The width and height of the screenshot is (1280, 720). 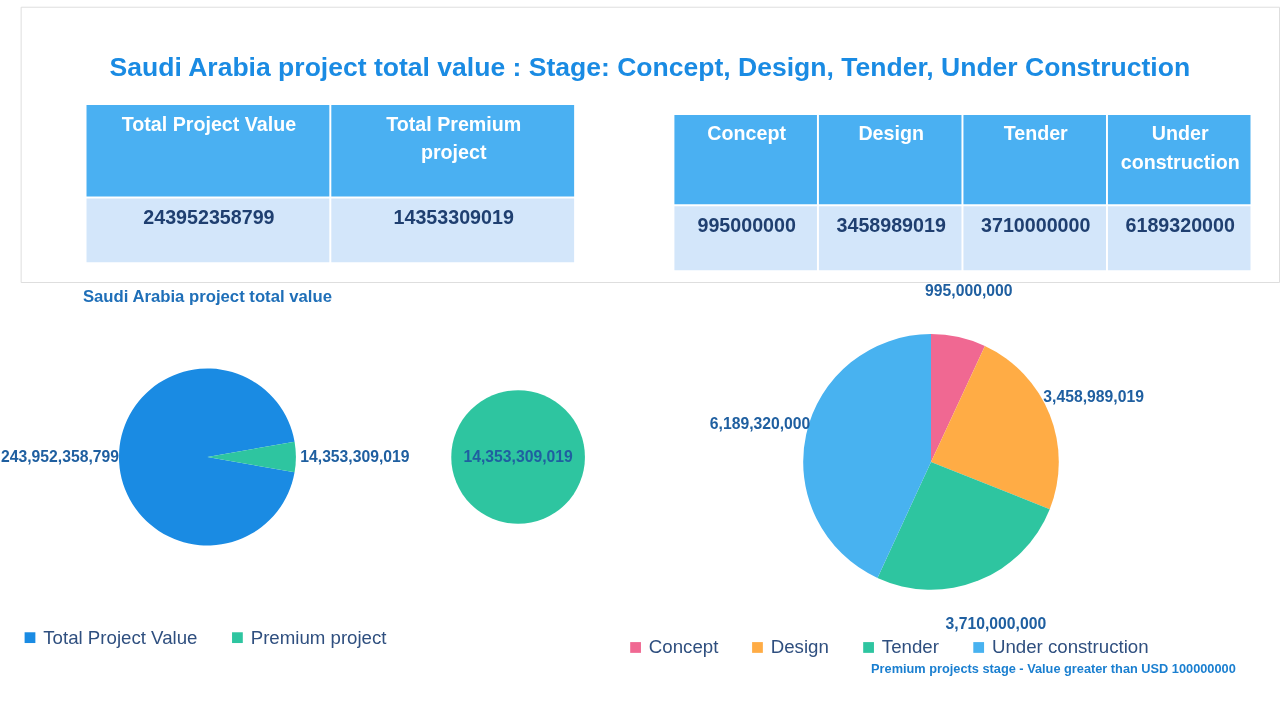 I want to click on legend-label: Concept, so click(x=684, y=647).